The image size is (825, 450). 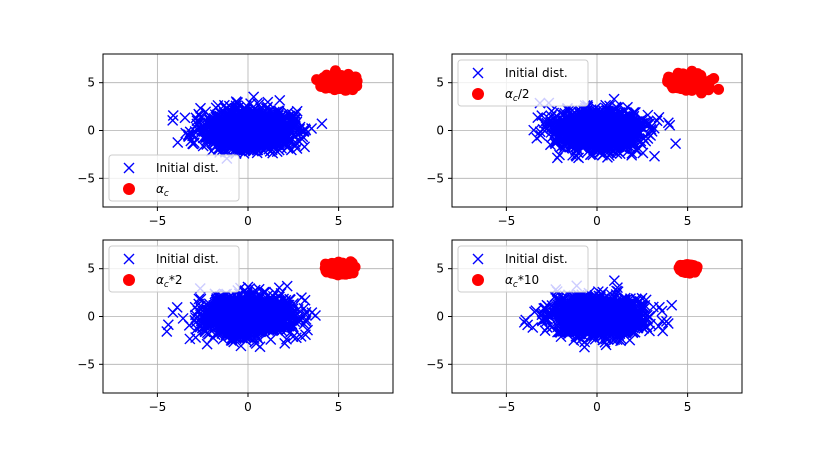 I want to click on series-final, so click(x=693, y=82).